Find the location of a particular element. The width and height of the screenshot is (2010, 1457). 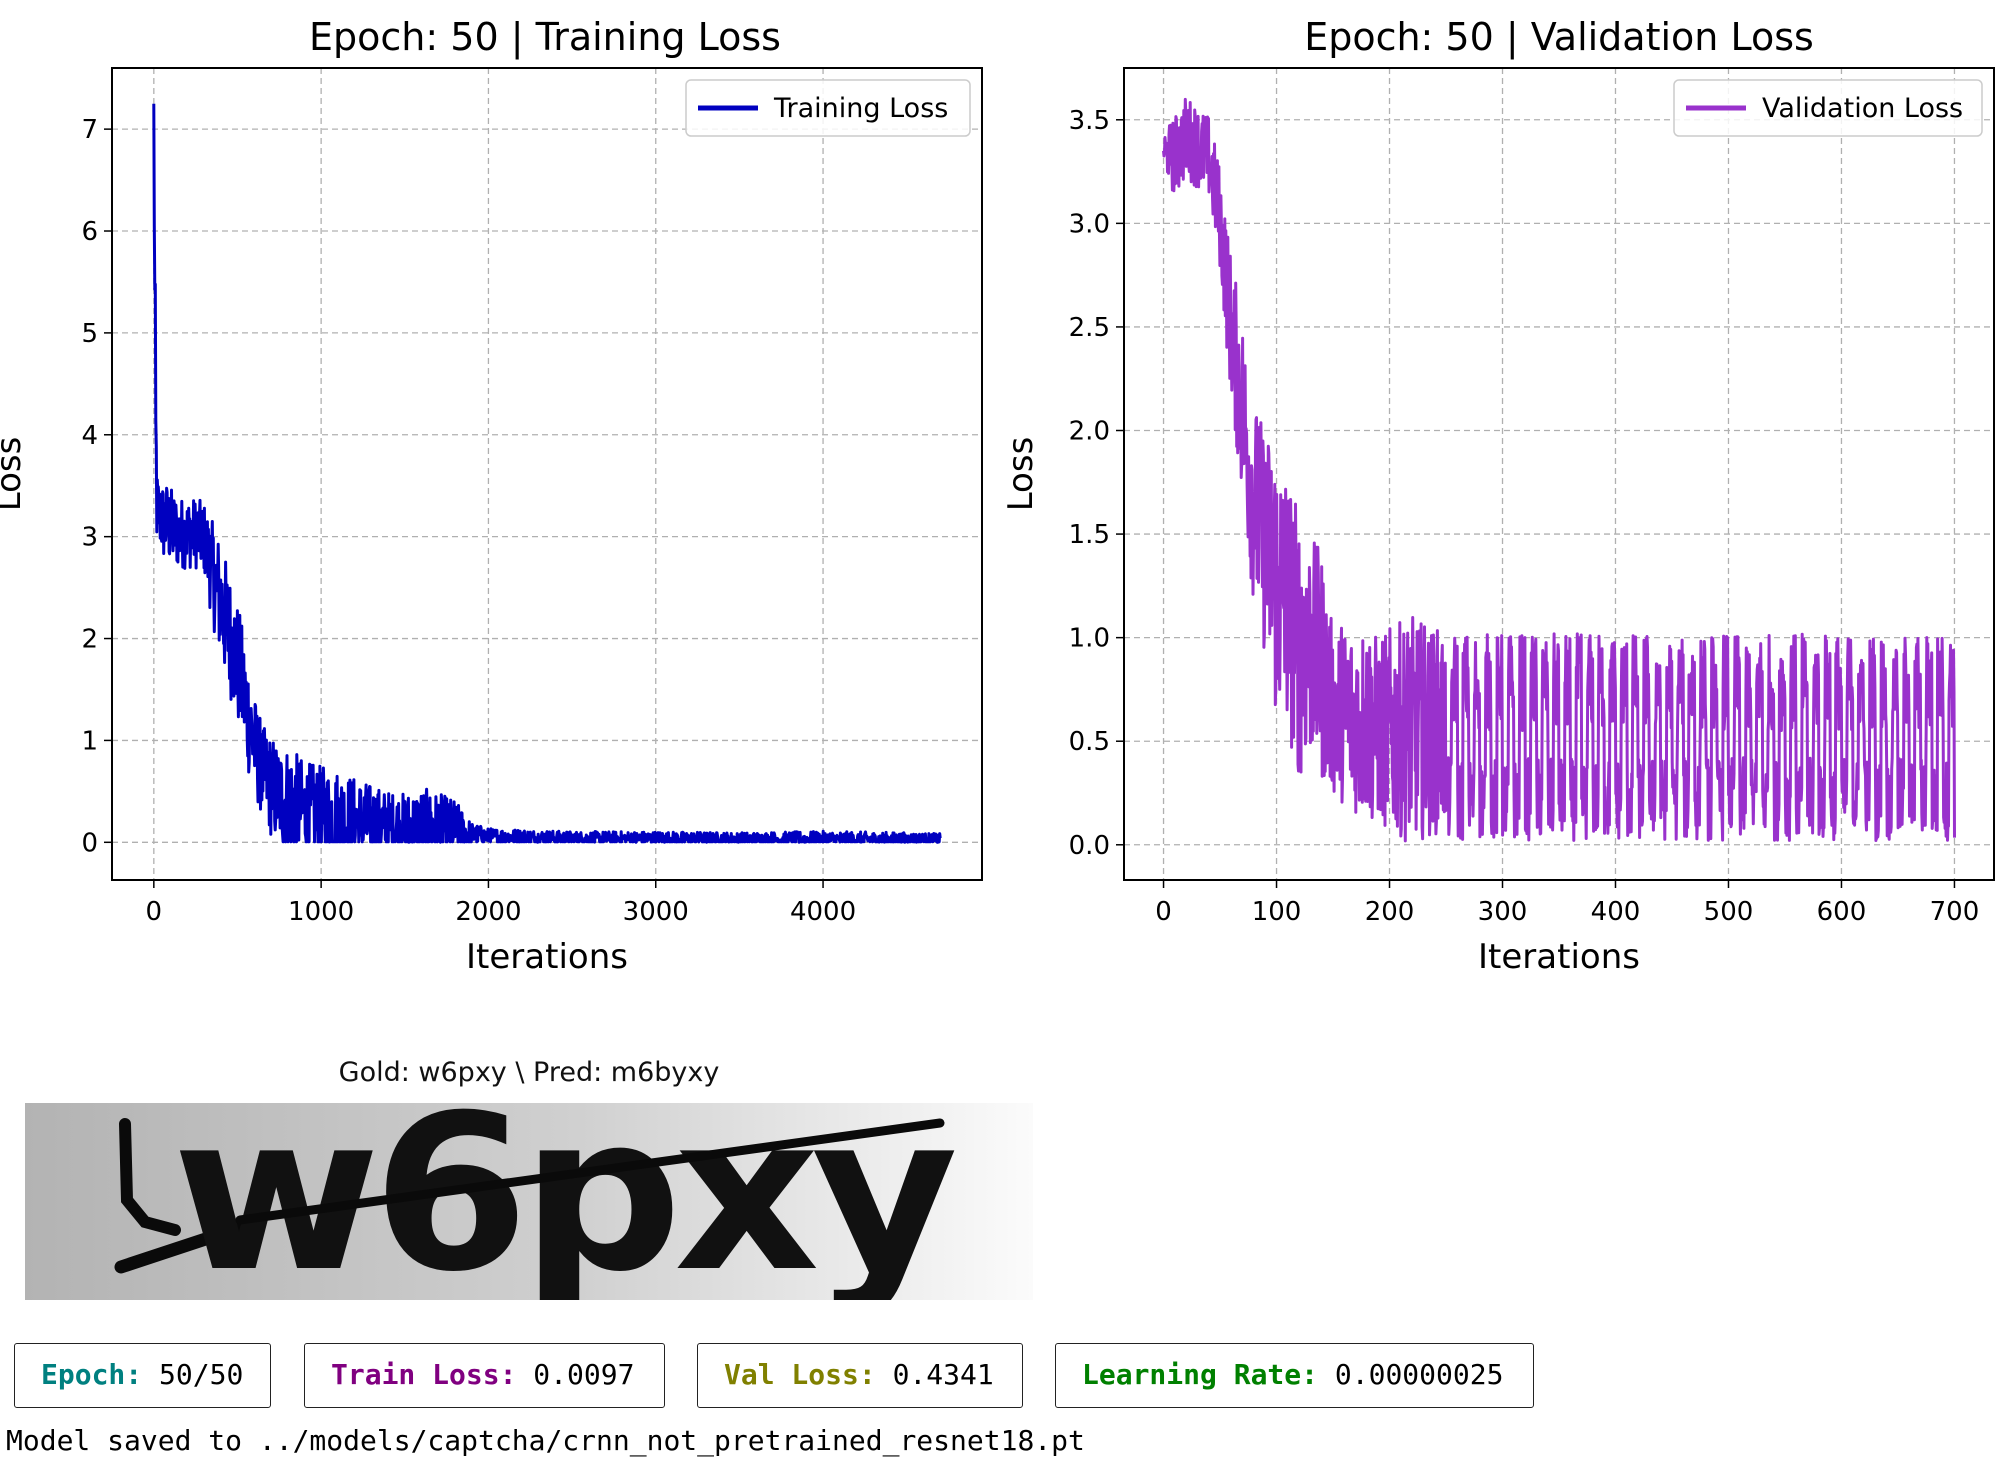

y-tick-label: 1.0 is located at coordinates (1089, 639).